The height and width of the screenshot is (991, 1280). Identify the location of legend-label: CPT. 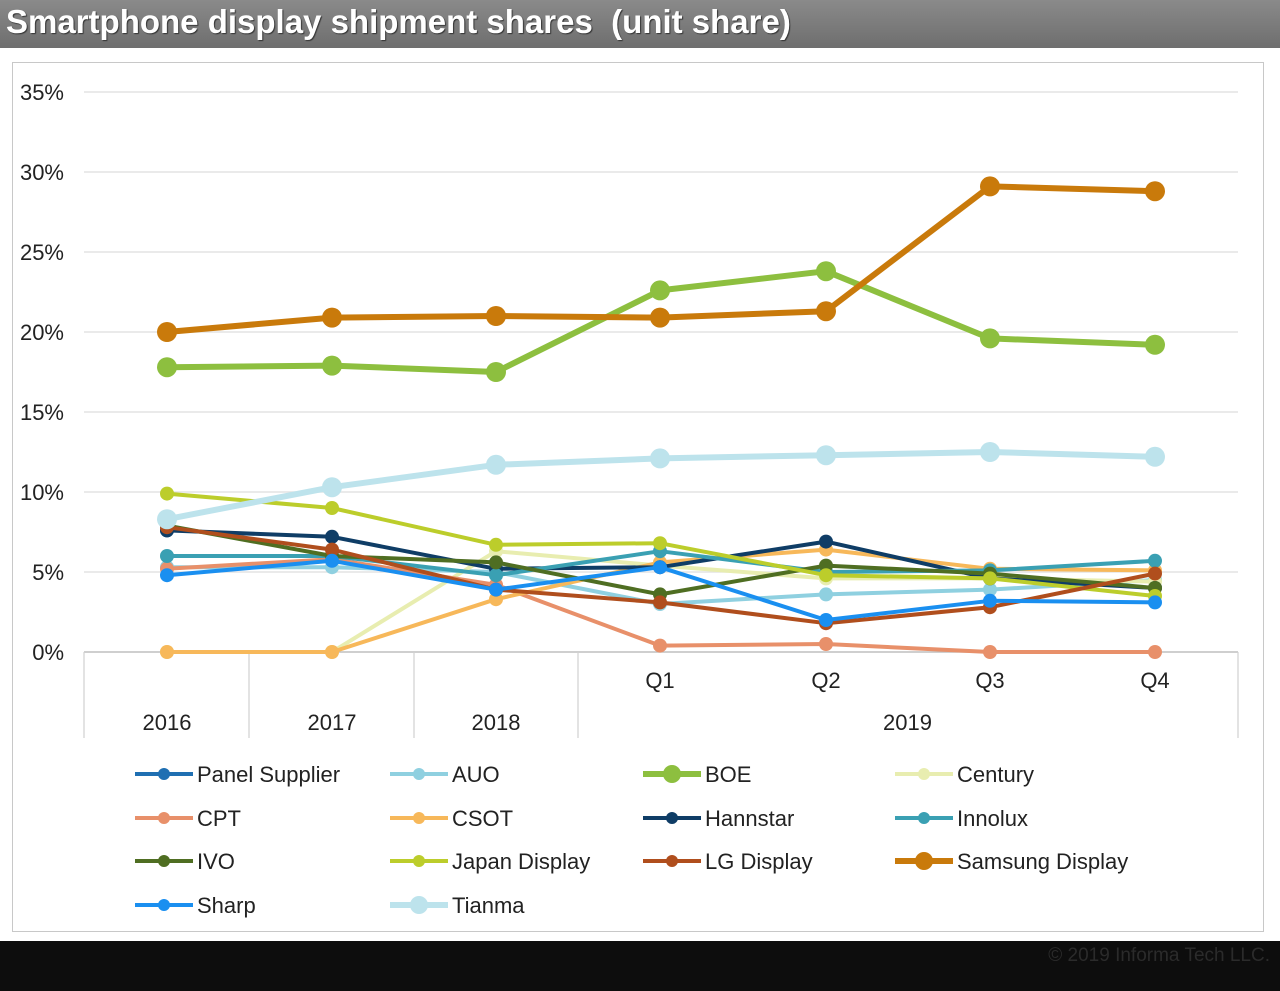
(219, 818).